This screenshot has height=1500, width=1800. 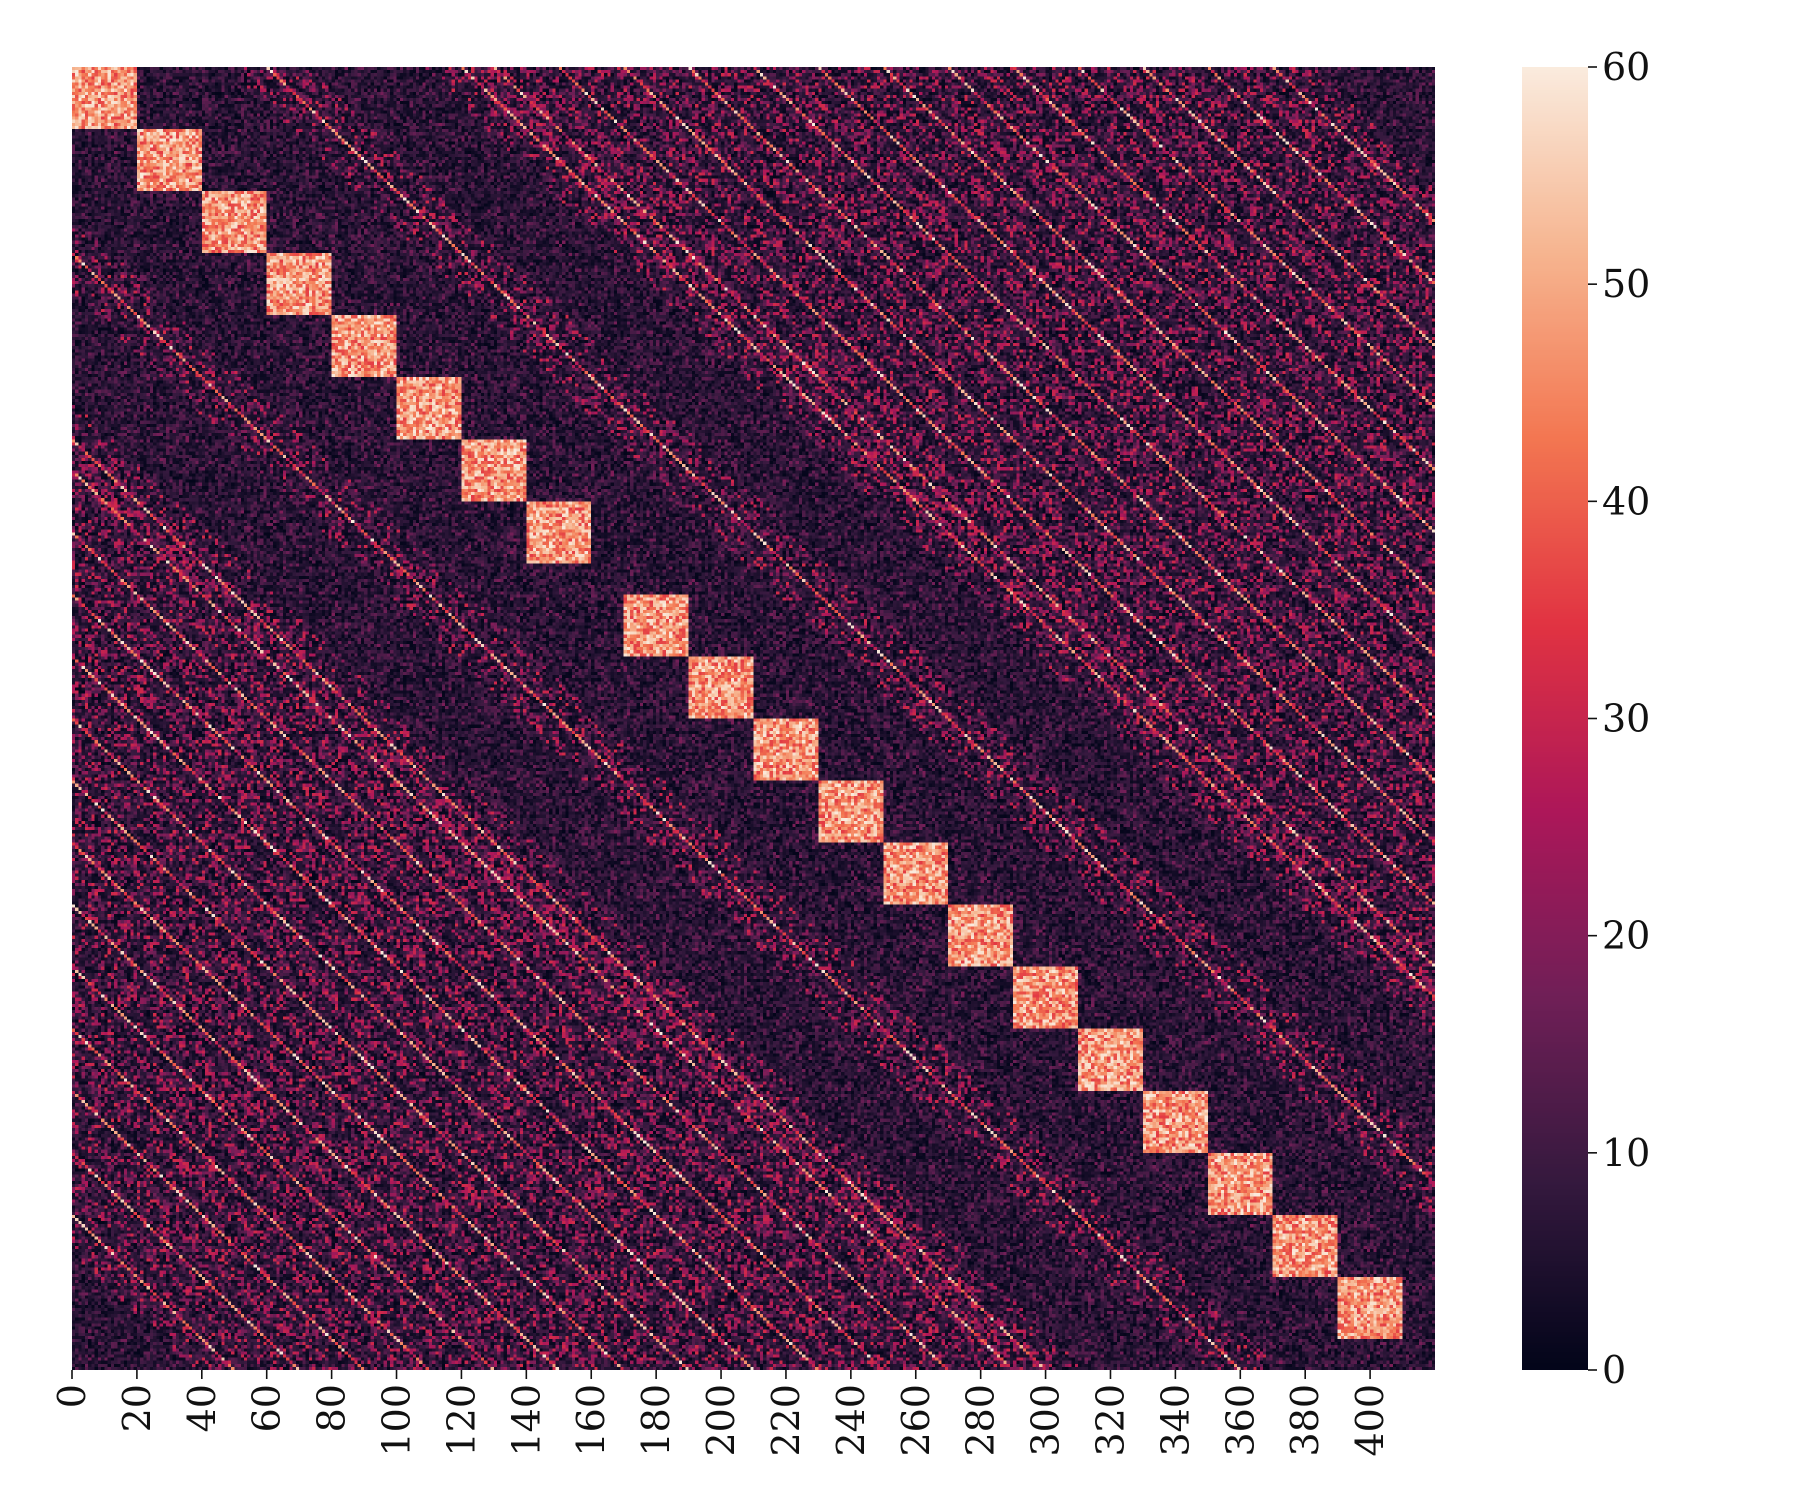 I want to click on colorbar, so click(x=1555, y=718).